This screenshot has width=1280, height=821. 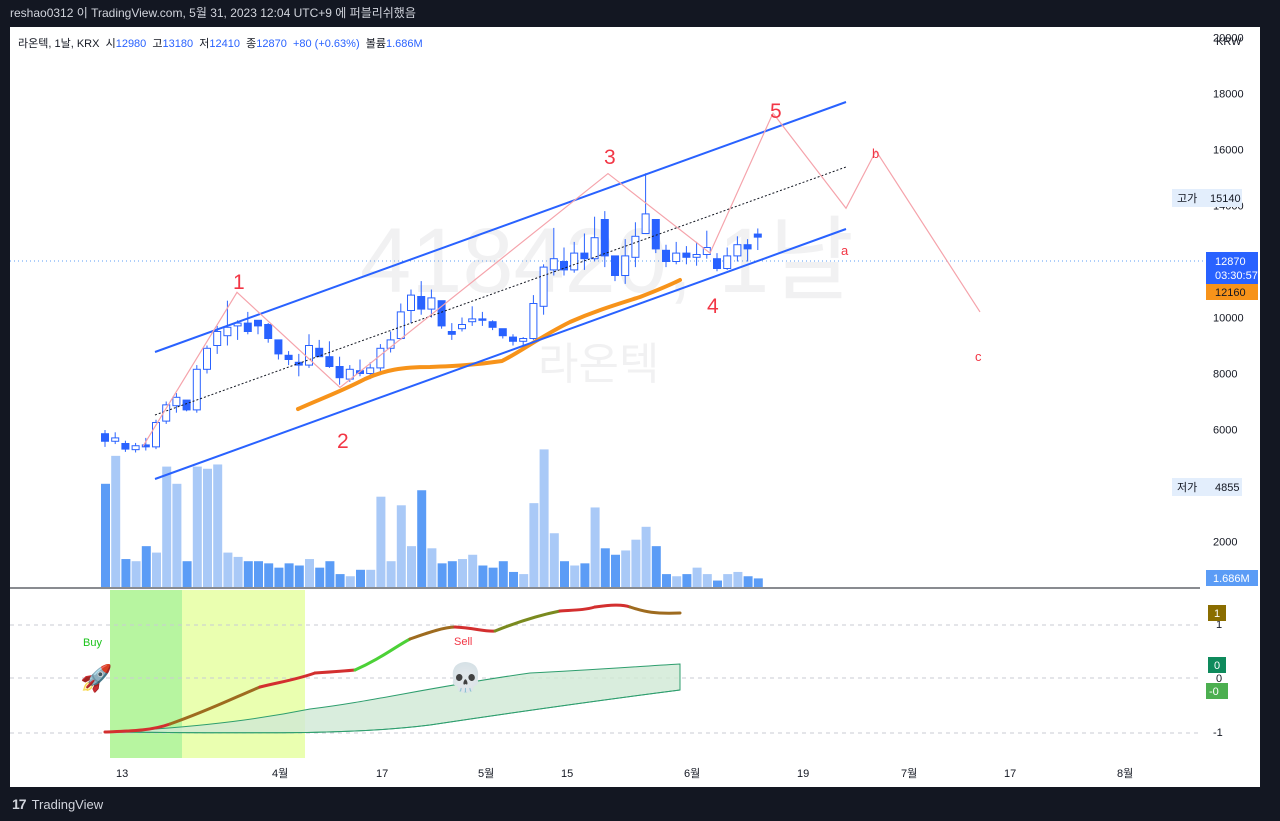 What do you see at coordinates (1217, 666) in the screenshot?
I see `indicator-tag-0: 0` at bounding box center [1217, 666].